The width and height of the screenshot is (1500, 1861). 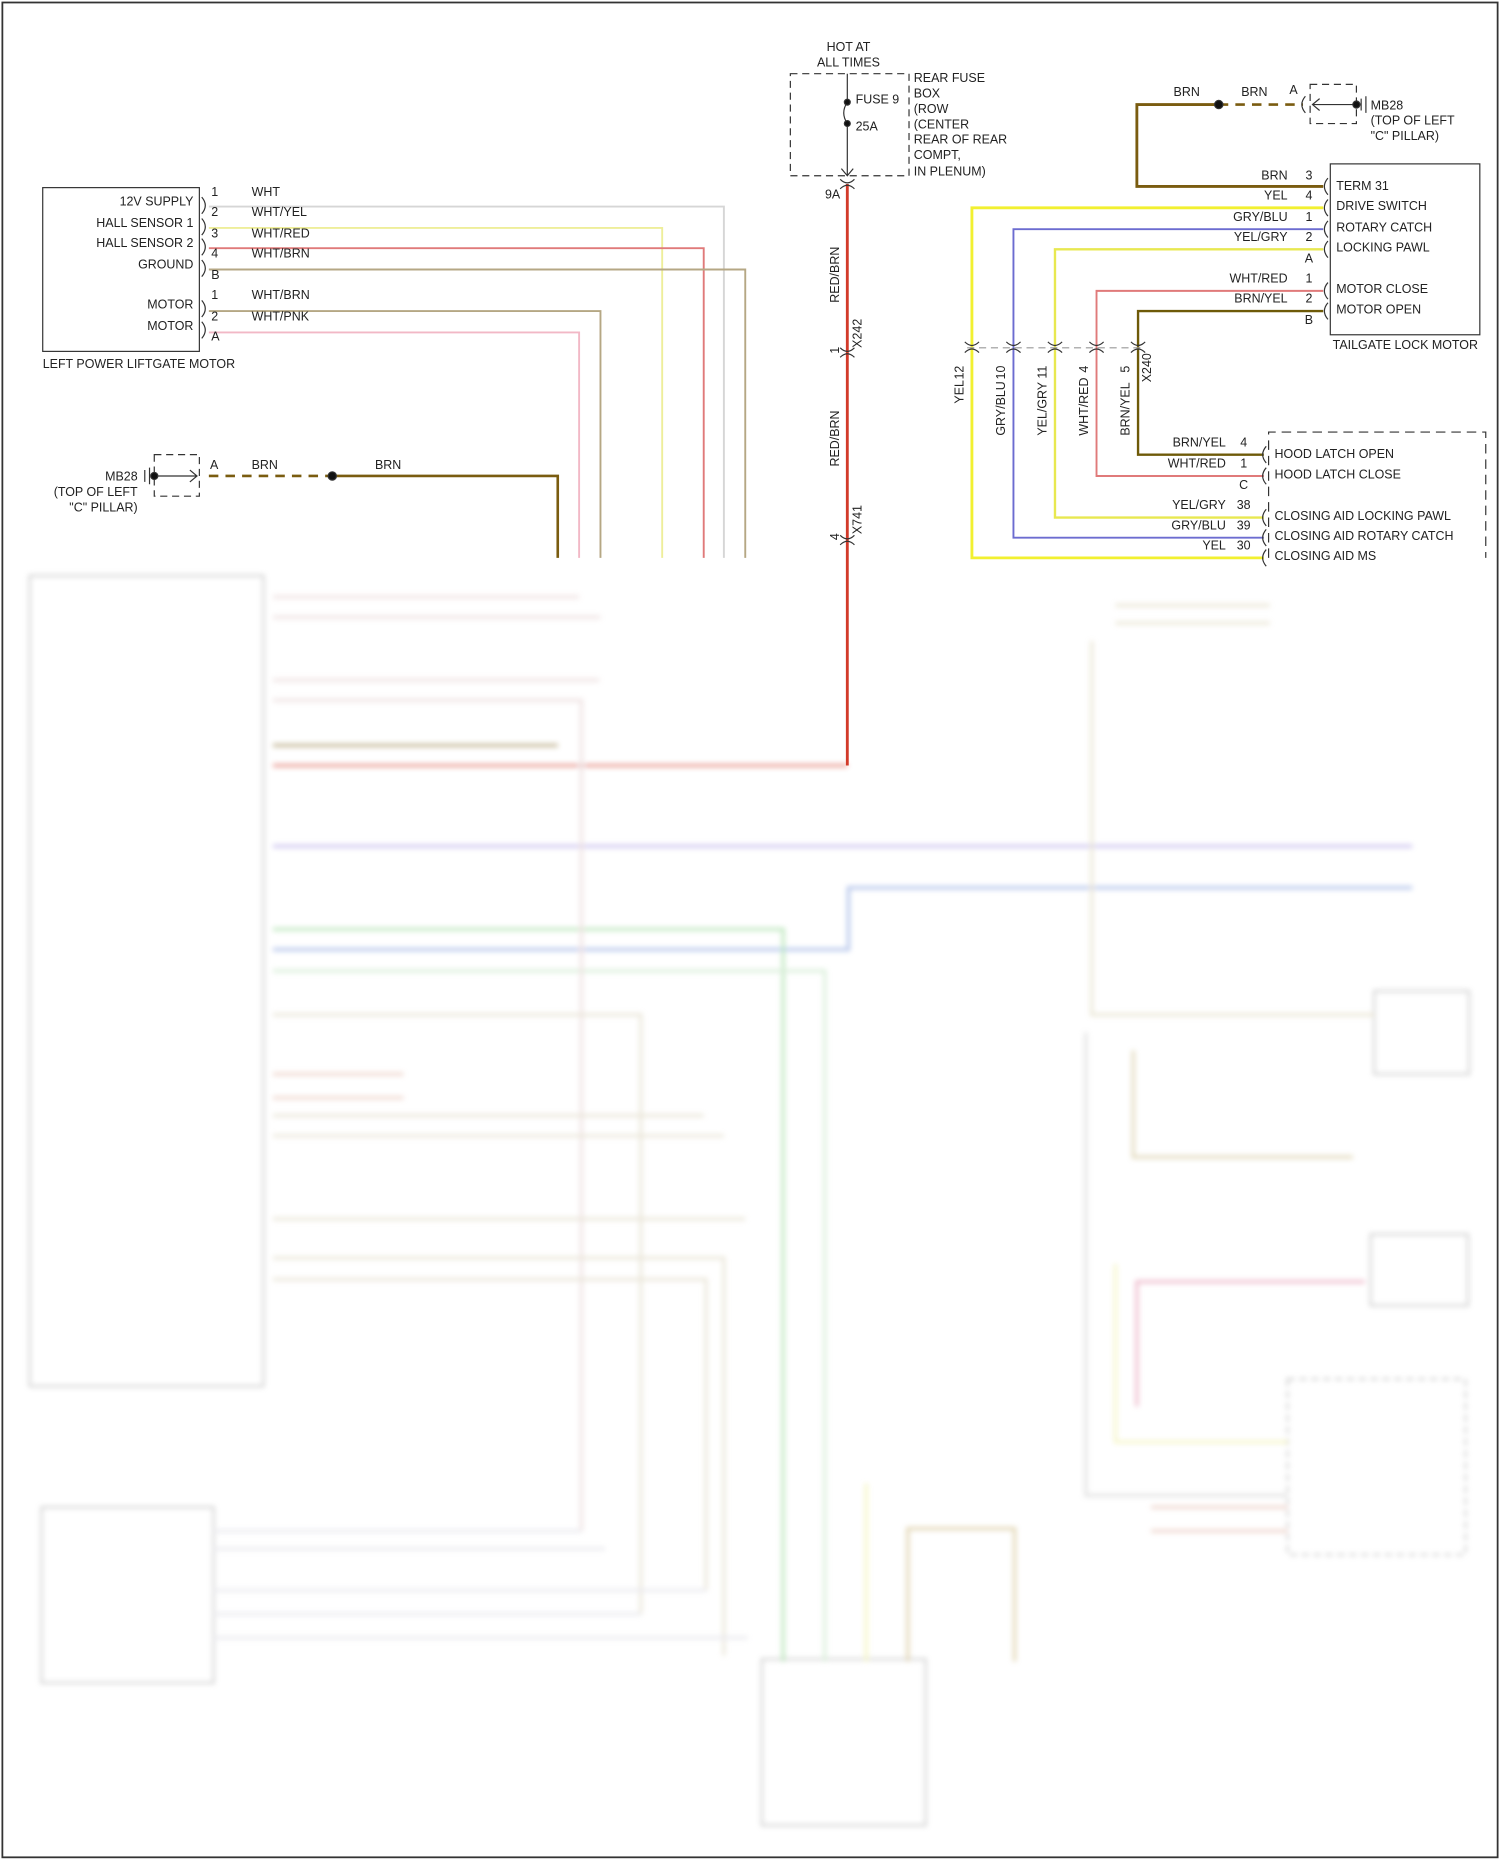 I want to click on splice-dot, so click(x=332, y=476).